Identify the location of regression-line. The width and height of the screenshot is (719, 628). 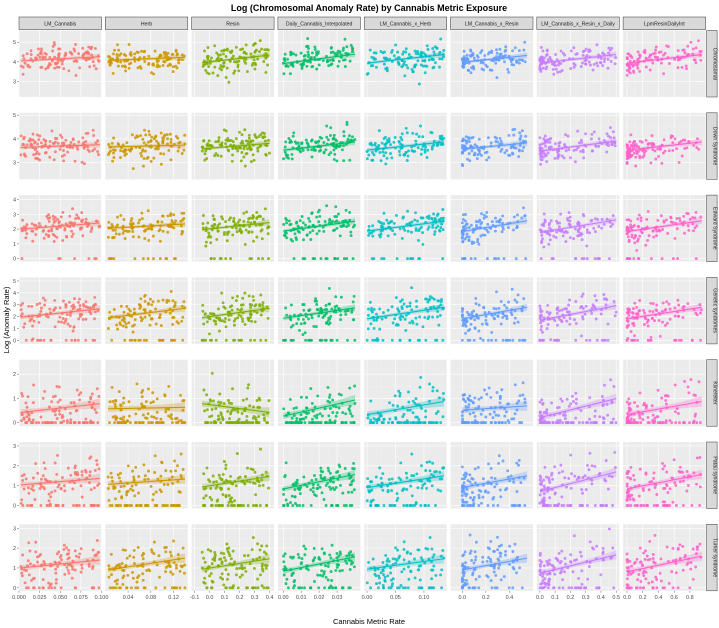
(664, 59).